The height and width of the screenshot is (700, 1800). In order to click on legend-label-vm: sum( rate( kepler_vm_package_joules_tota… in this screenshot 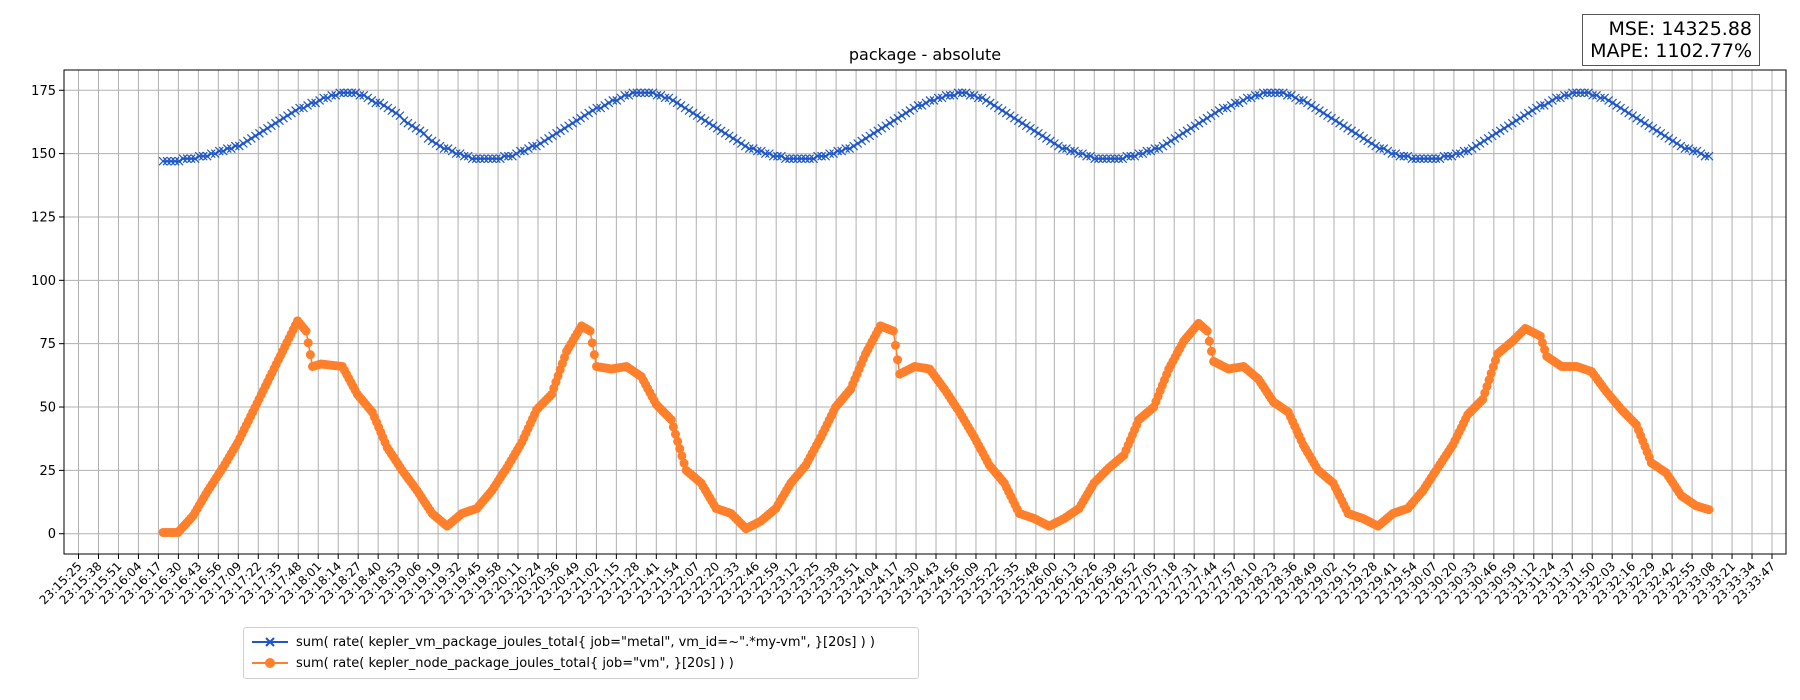, I will do `click(585, 642)`.